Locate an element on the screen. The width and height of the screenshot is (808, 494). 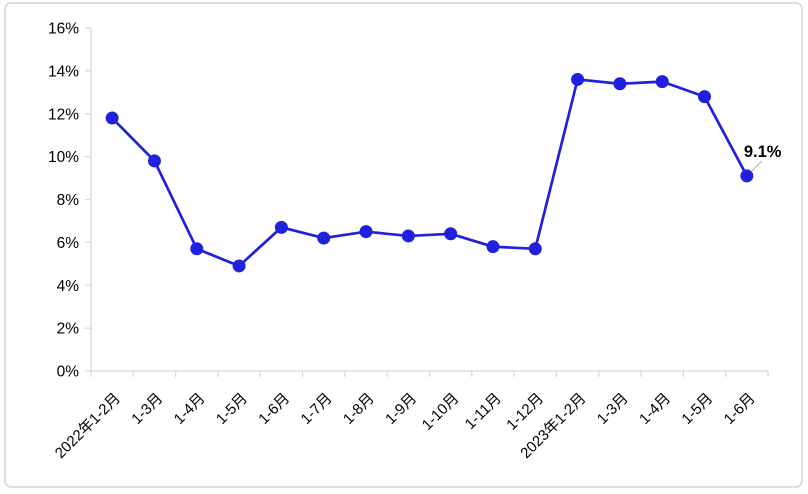
y-tick-label: 14% is located at coordinates (63, 71).